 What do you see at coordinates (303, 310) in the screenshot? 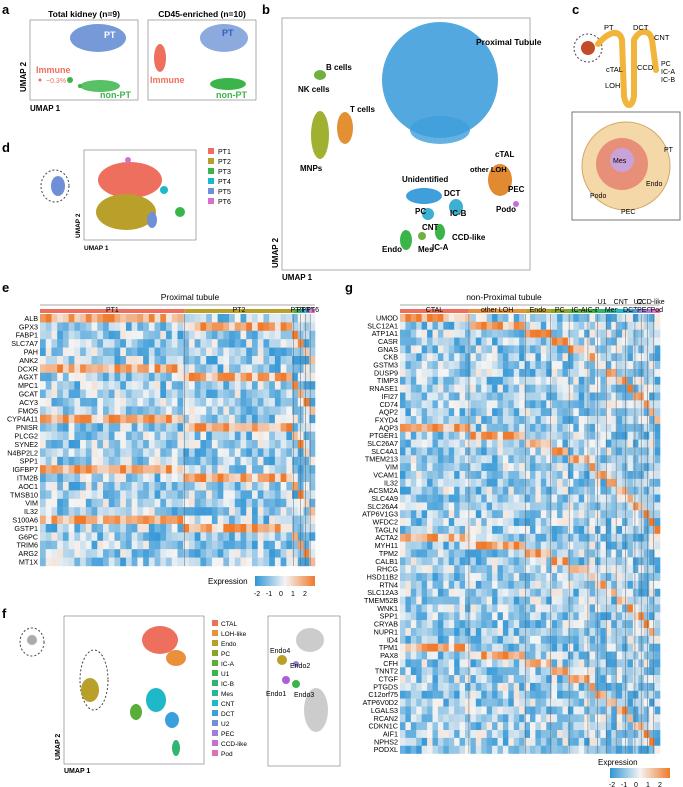
I see `group-label: PT4` at bounding box center [303, 310].